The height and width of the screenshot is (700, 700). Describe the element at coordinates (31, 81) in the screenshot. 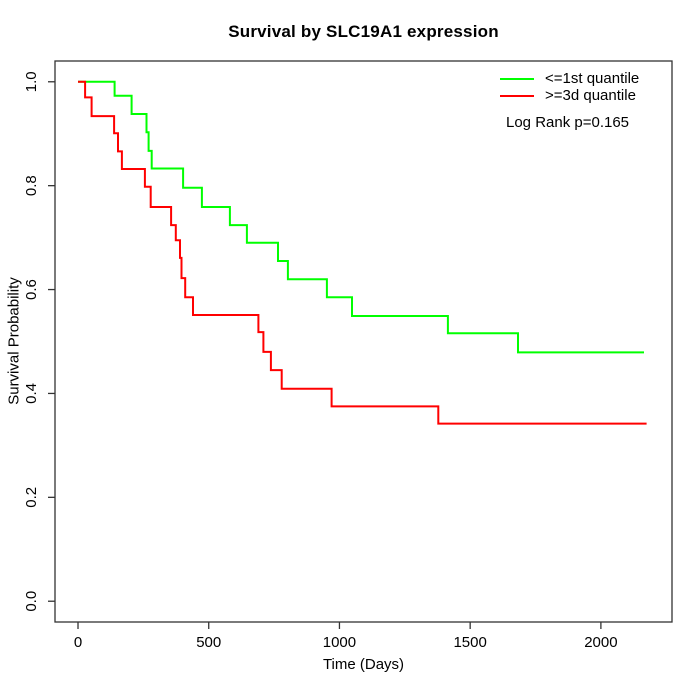

I see `y-tick-label: 1.0` at that location.